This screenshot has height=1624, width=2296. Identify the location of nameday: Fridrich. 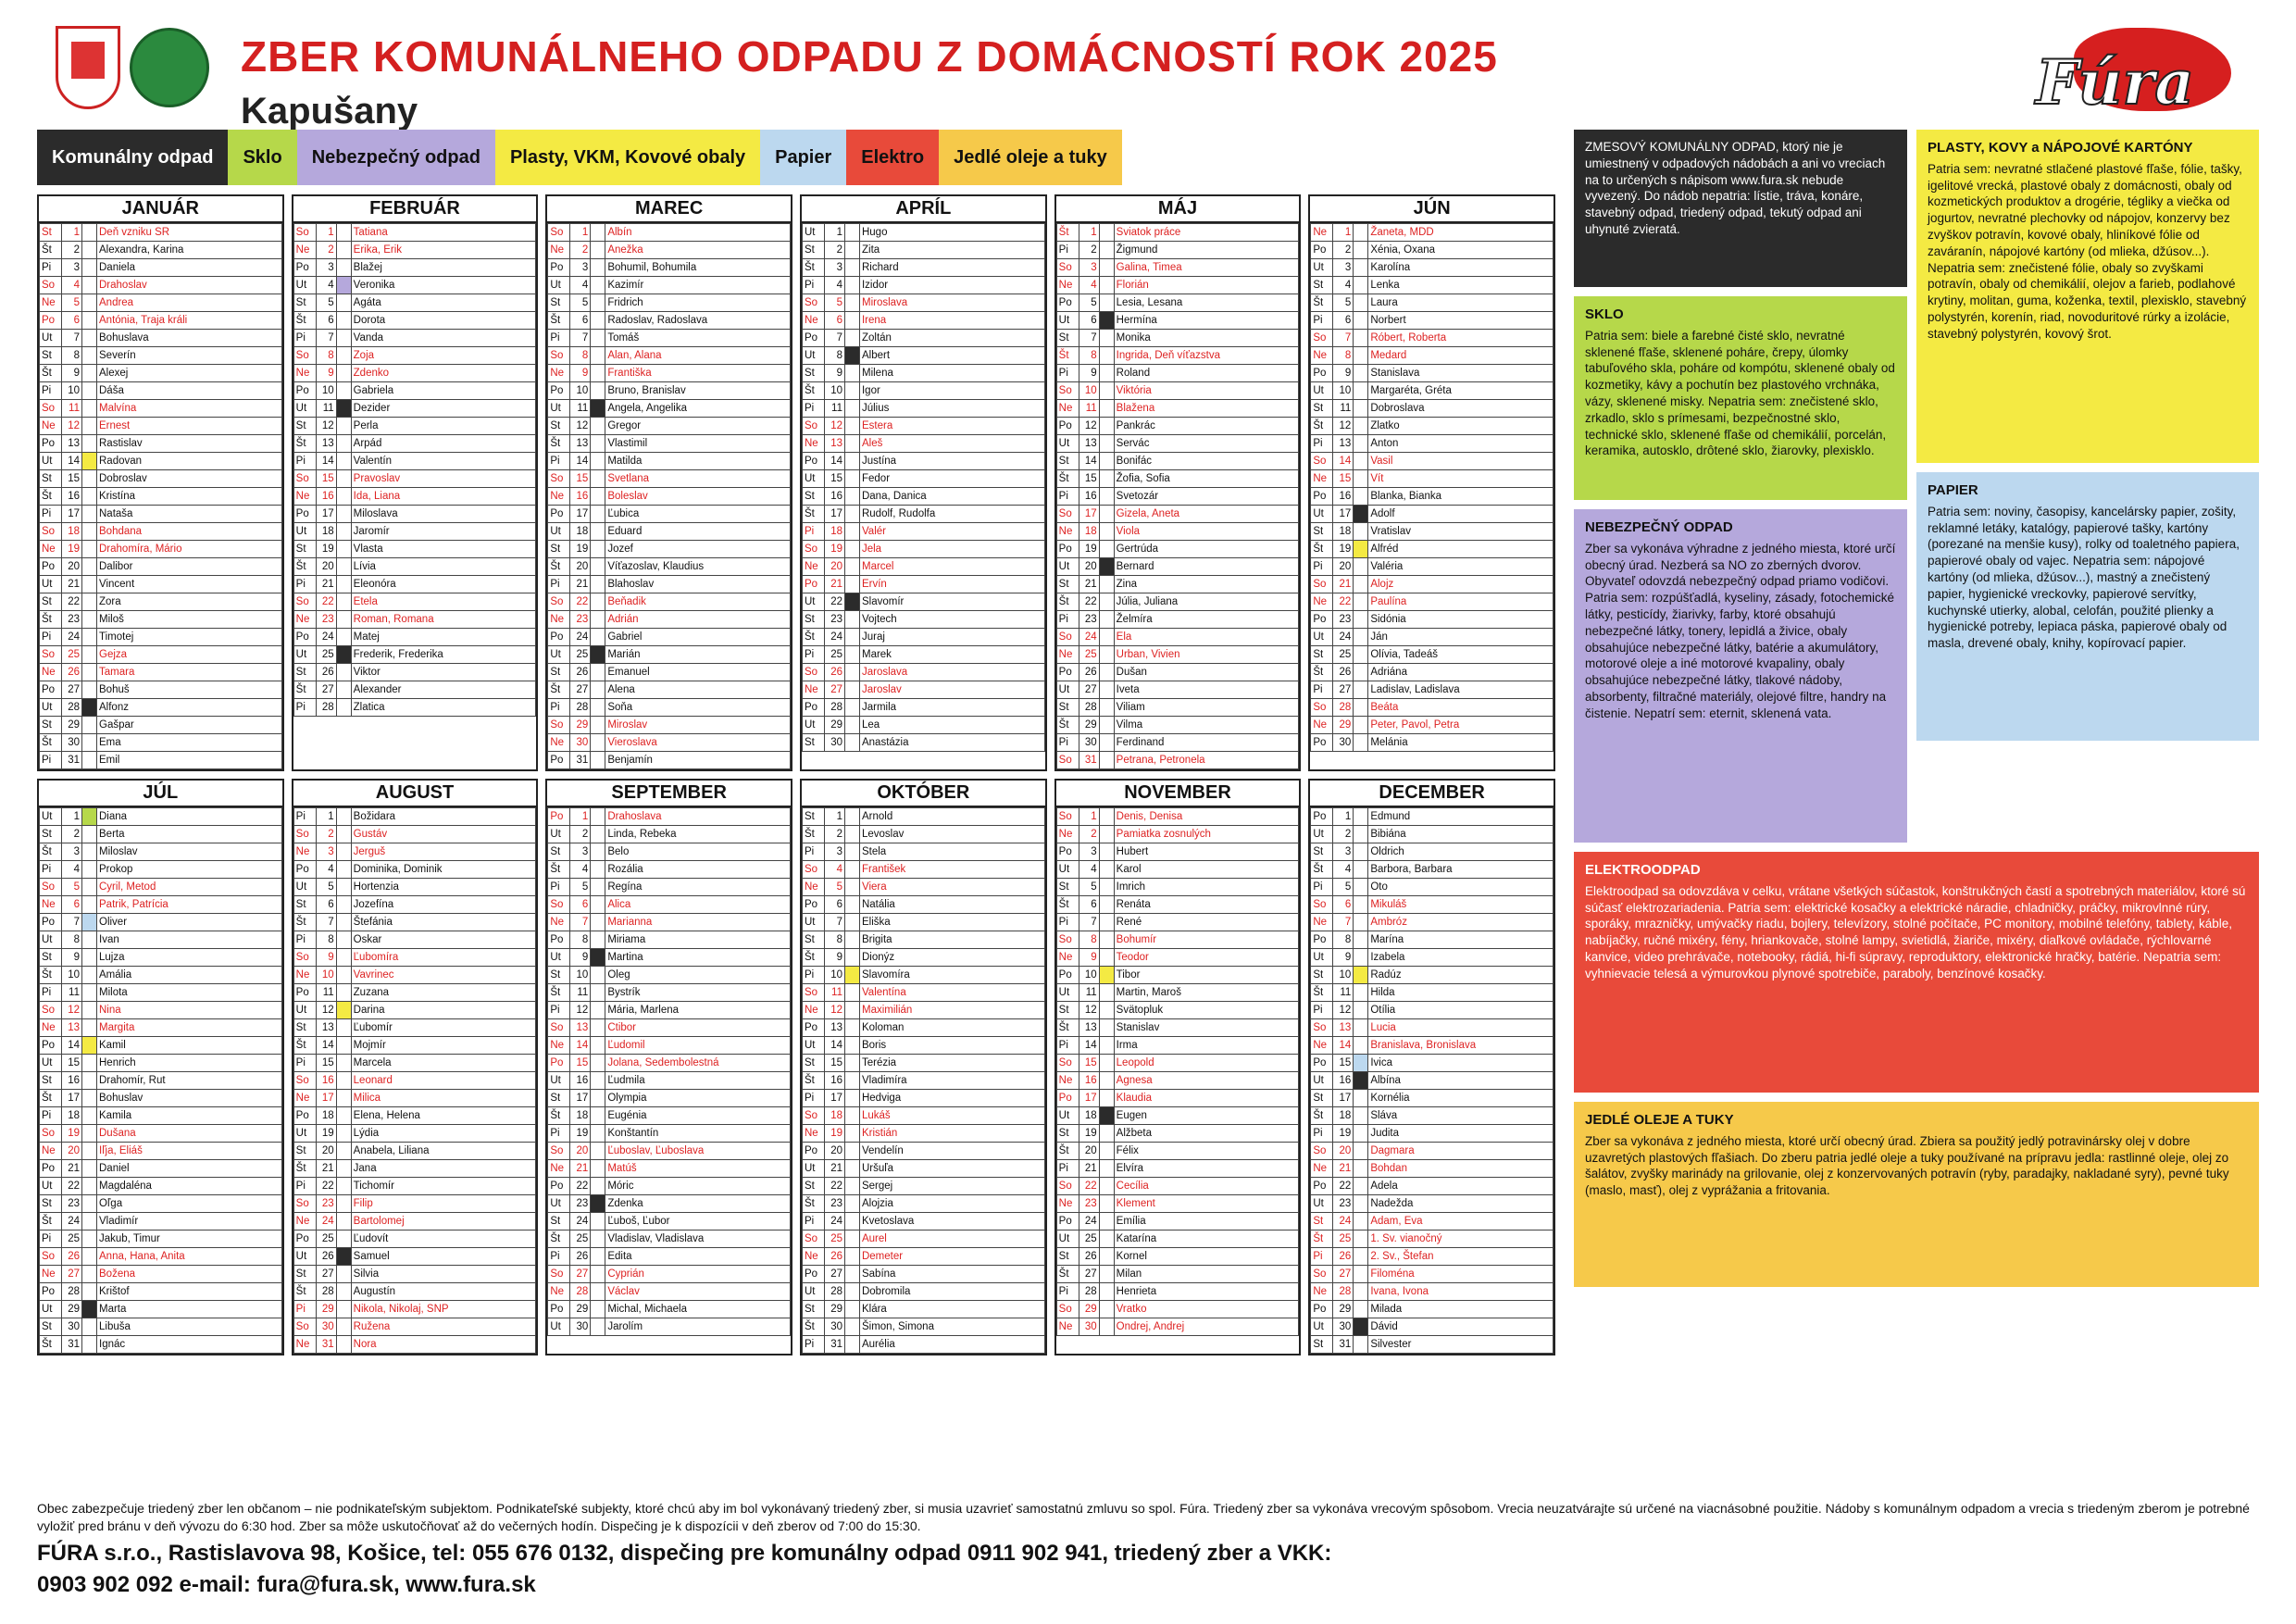
(698, 303).